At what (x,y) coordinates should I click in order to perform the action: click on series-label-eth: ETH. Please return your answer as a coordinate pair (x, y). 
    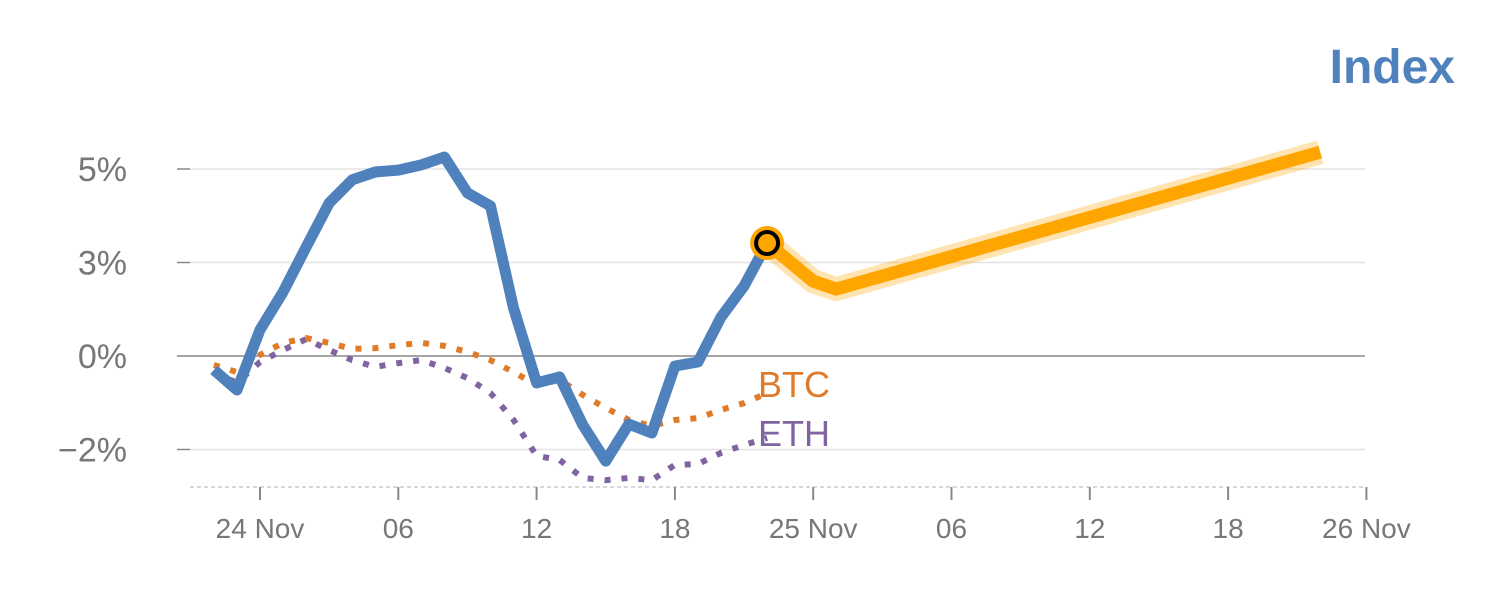
    Looking at the image, I should click on (794, 433).